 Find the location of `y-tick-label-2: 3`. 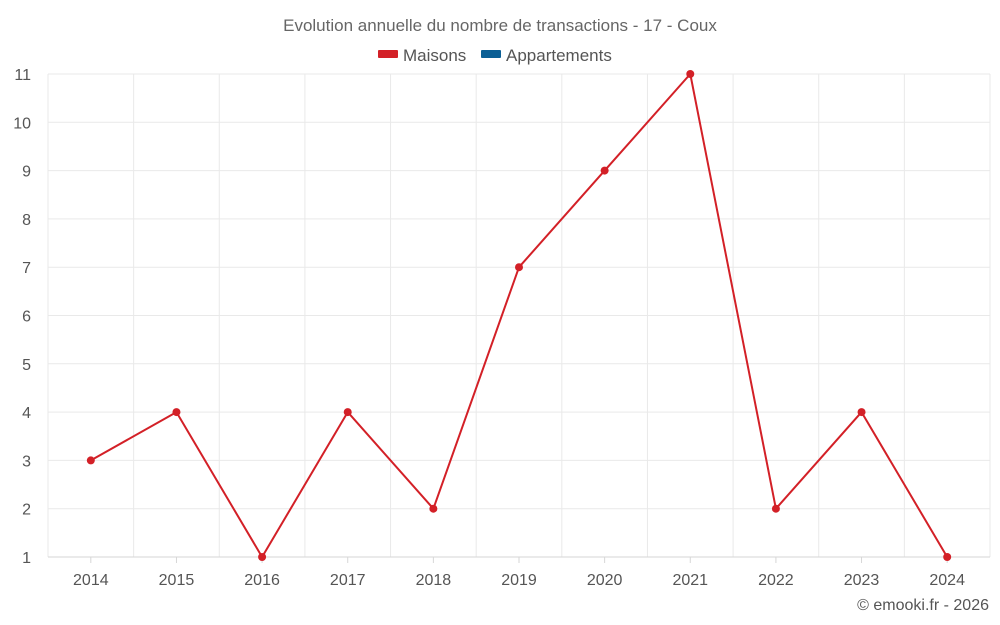

y-tick-label-2: 3 is located at coordinates (26, 461).